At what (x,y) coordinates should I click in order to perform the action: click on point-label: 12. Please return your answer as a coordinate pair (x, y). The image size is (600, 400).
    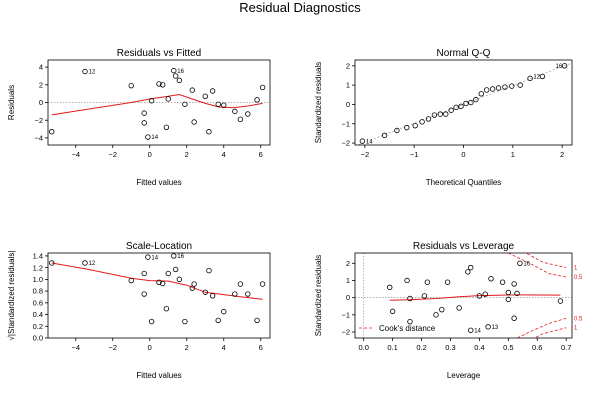
    Looking at the image, I should click on (92, 264).